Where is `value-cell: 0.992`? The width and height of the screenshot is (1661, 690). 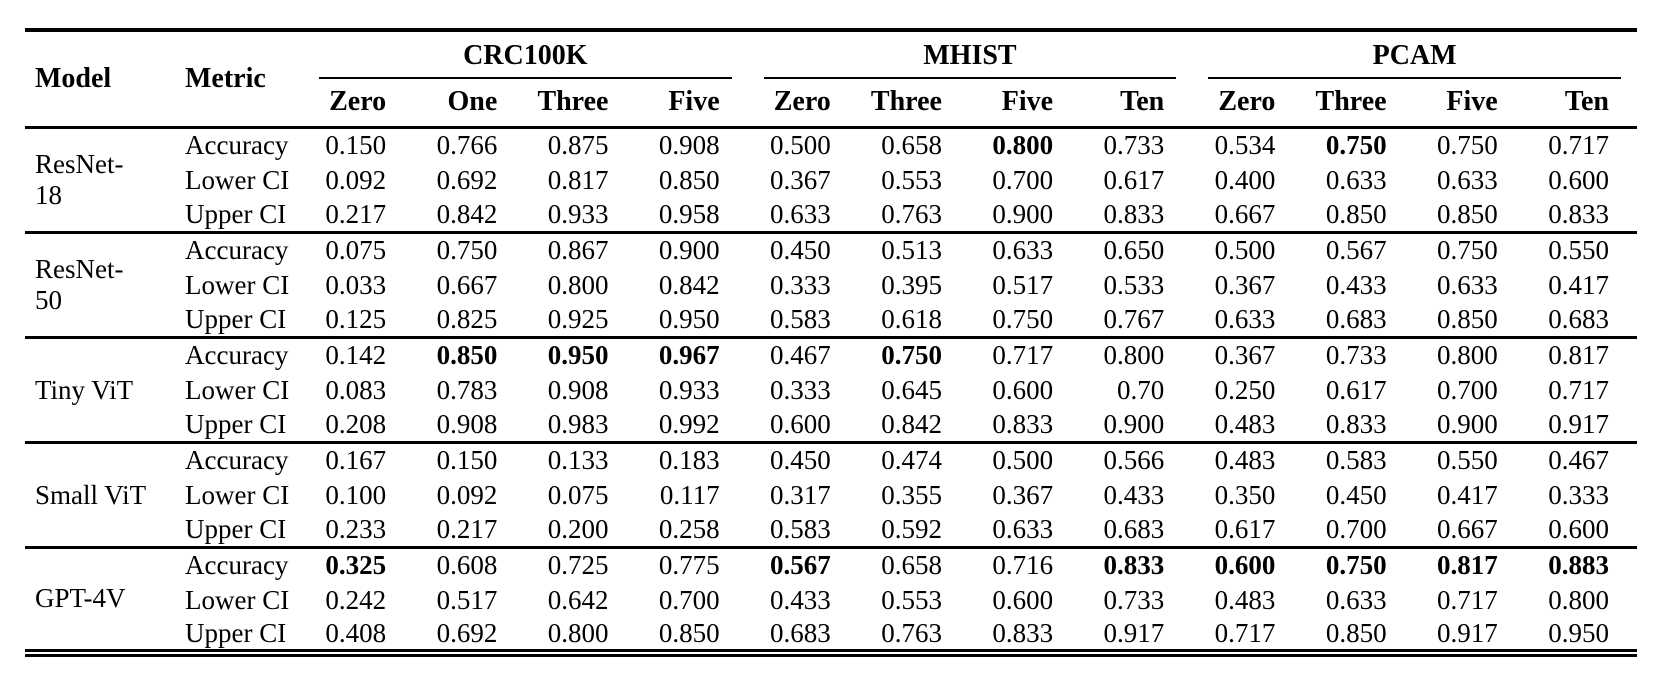 value-cell: 0.992 is located at coordinates (689, 423).